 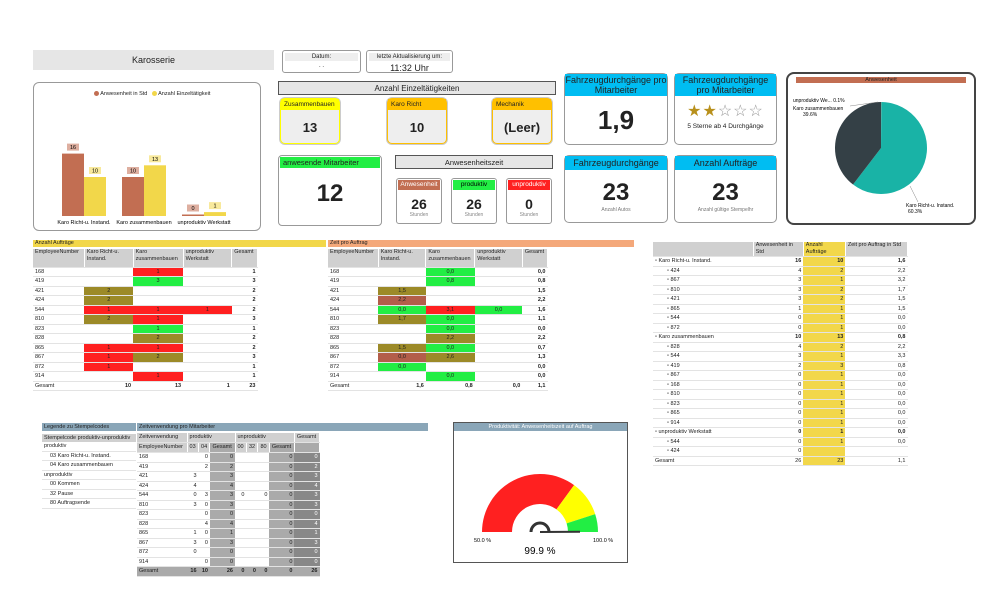 What do you see at coordinates (73, 148) in the screenshot?
I see `bar-label-0-0: 16` at bounding box center [73, 148].